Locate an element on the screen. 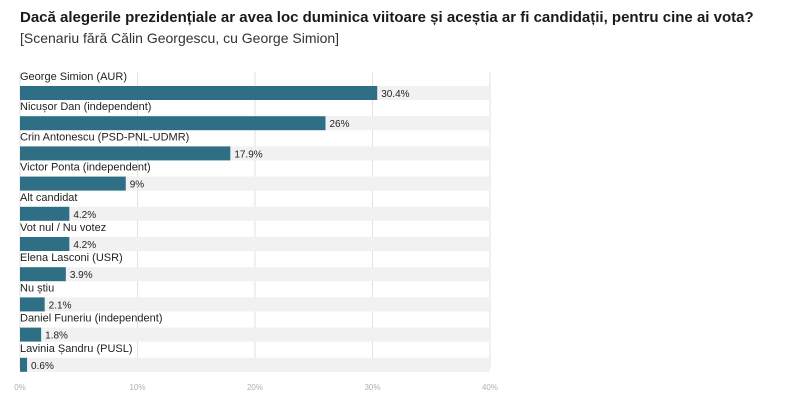  value-label: 17.9% is located at coordinates (248, 154).